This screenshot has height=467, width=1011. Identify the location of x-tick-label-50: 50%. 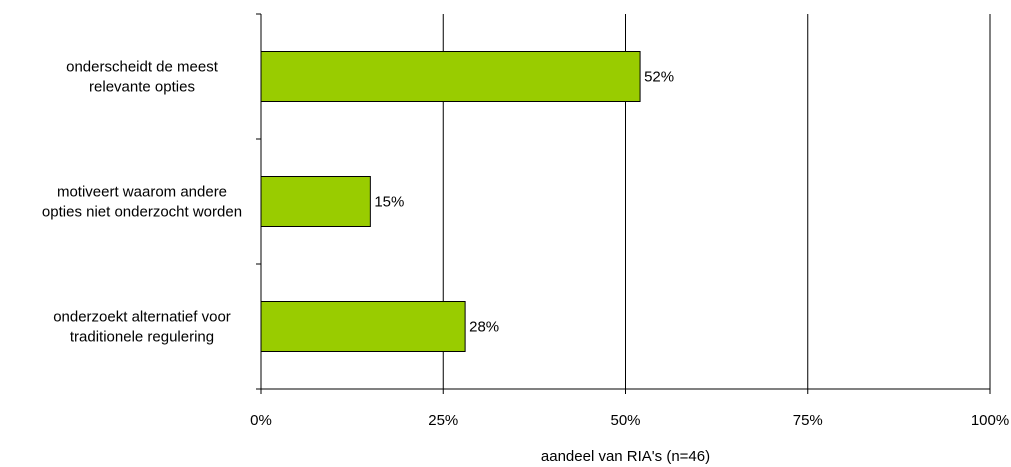
(625, 420).